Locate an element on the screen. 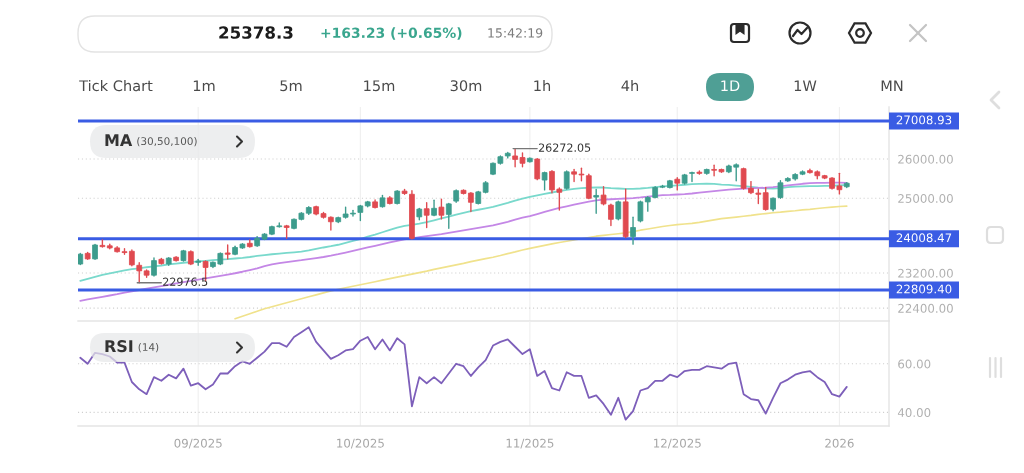  ref-line-label: 24008.47 is located at coordinates (924, 238).